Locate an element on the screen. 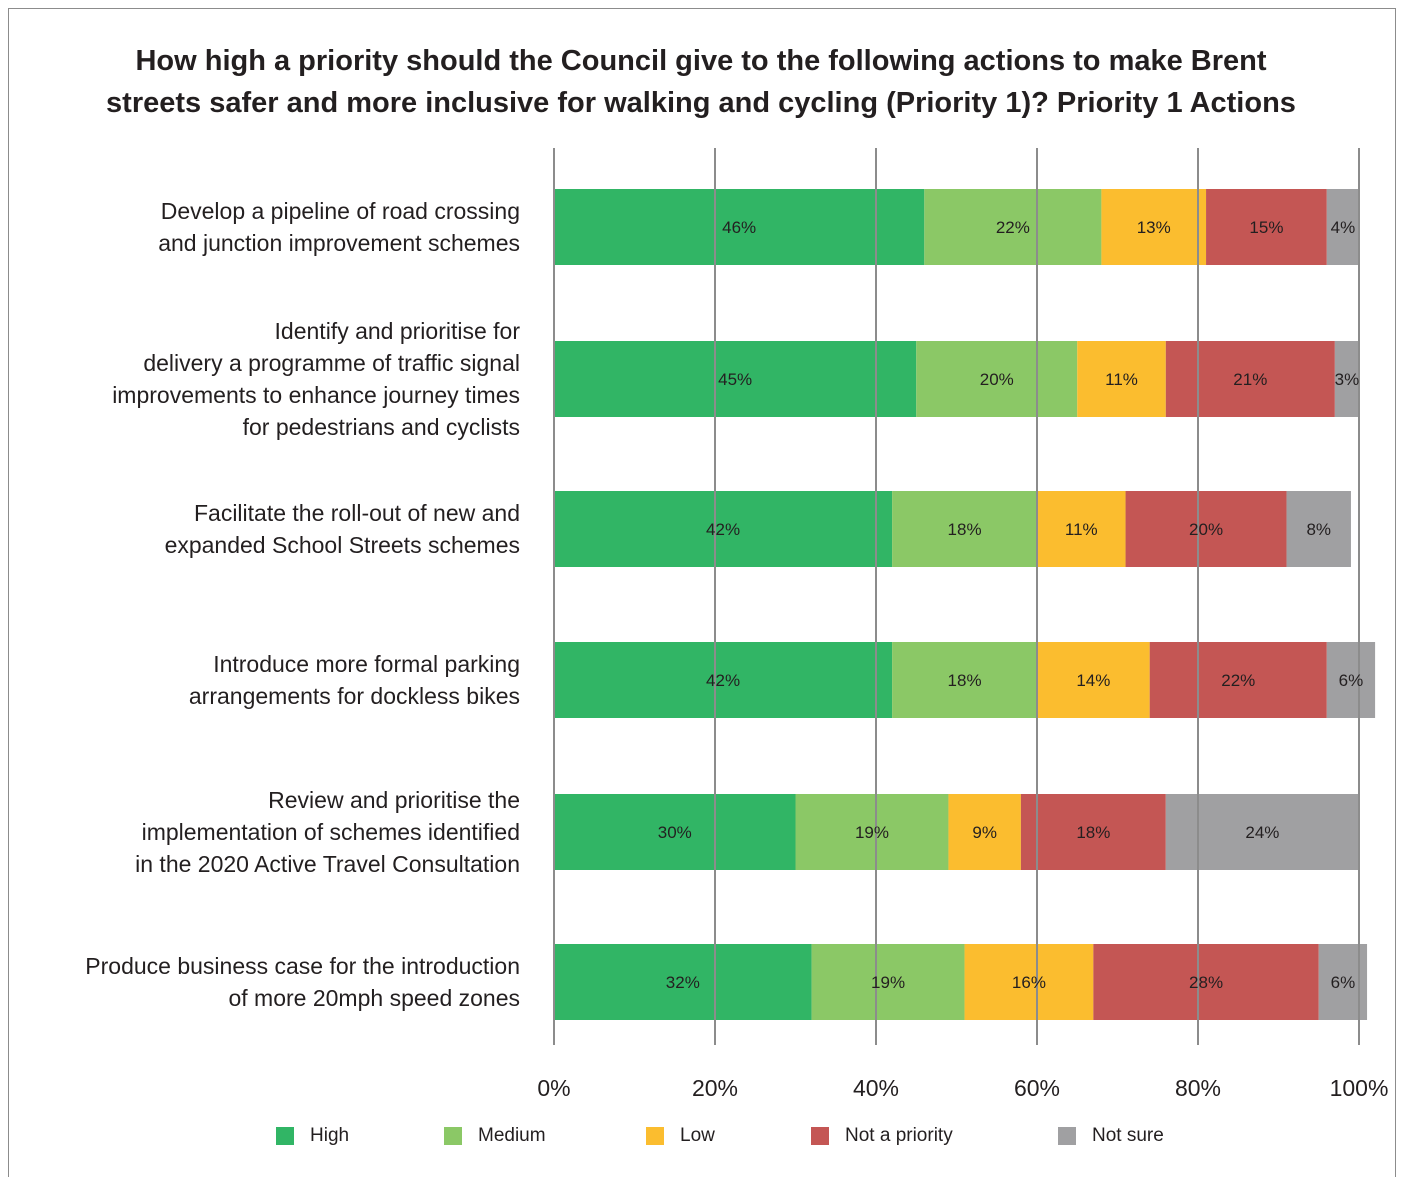  data-label: 21% is located at coordinates (1250, 379).